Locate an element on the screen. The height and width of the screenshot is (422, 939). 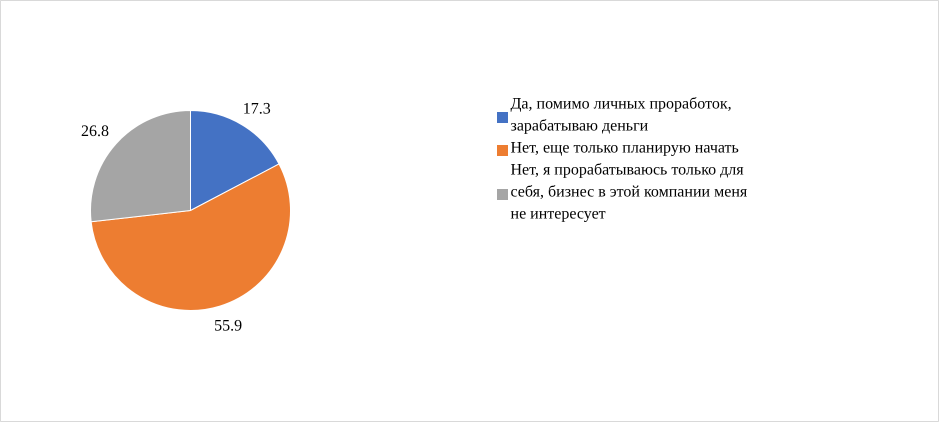
legend-label: Нет, еще только планирую начать is located at coordinates (624, 148).